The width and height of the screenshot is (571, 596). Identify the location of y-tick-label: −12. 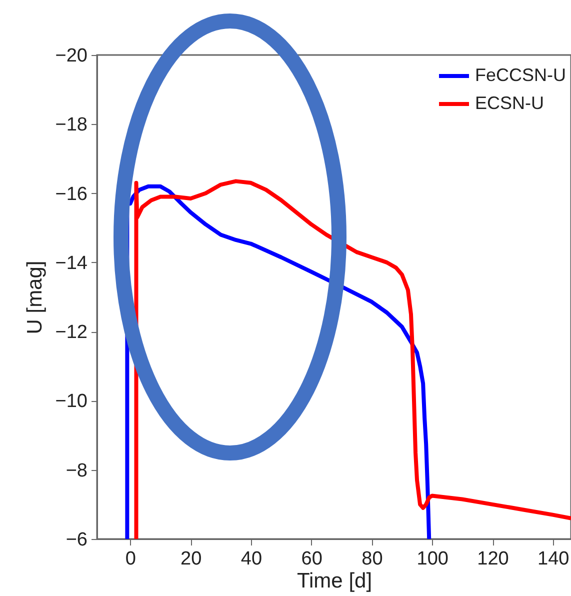
(71, 333).